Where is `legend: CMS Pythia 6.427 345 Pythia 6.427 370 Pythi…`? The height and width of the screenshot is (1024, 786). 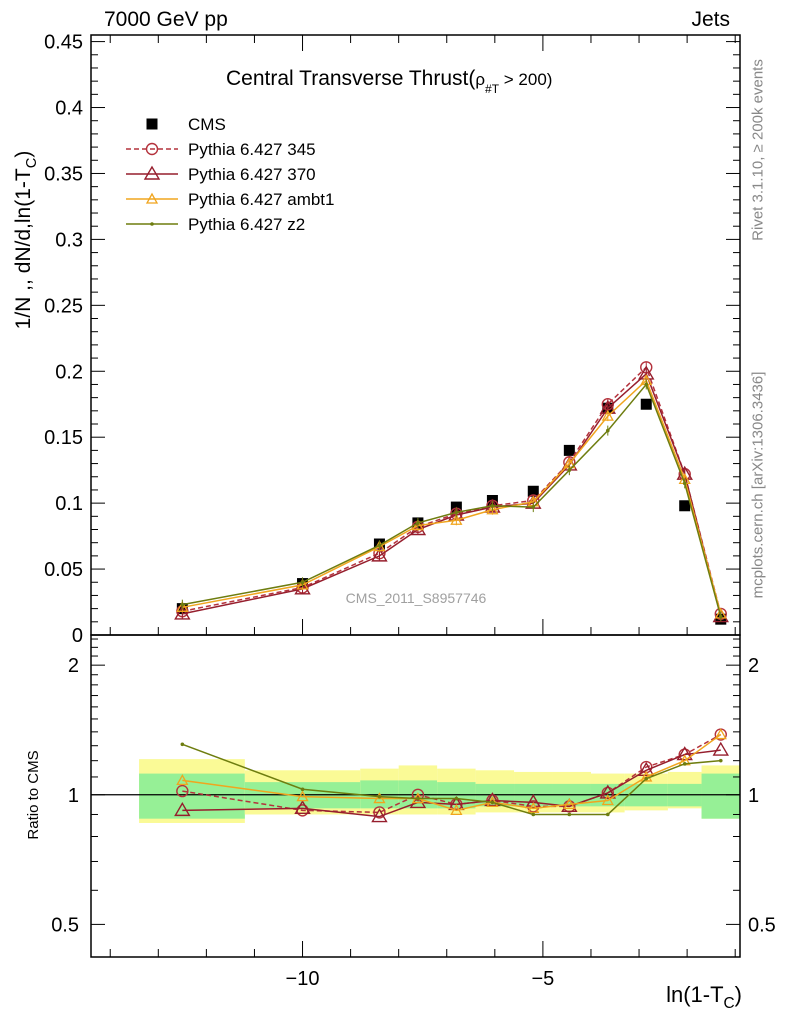
legend: CMS Pythia 6.427 345 Pythia 6.427 370 Pythi… is located at coordinates (230, 174).